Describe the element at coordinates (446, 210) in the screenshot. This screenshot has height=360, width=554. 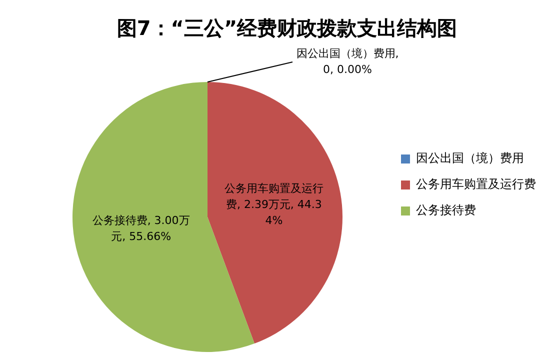
I see `legend-label: 公务接待费` at that location.